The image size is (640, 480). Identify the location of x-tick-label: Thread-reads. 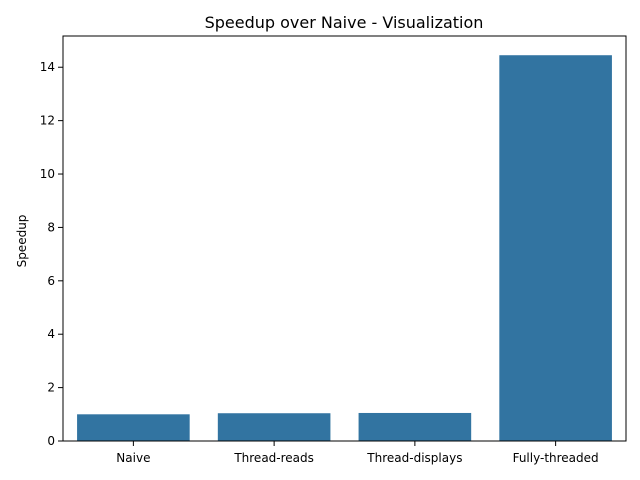
(273, 458).